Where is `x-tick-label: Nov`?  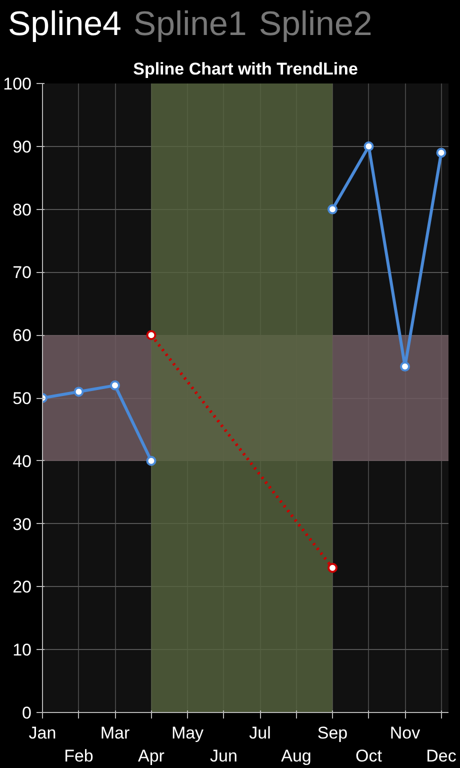
x-tick-label: Nov is located at coordinates (405, 733).